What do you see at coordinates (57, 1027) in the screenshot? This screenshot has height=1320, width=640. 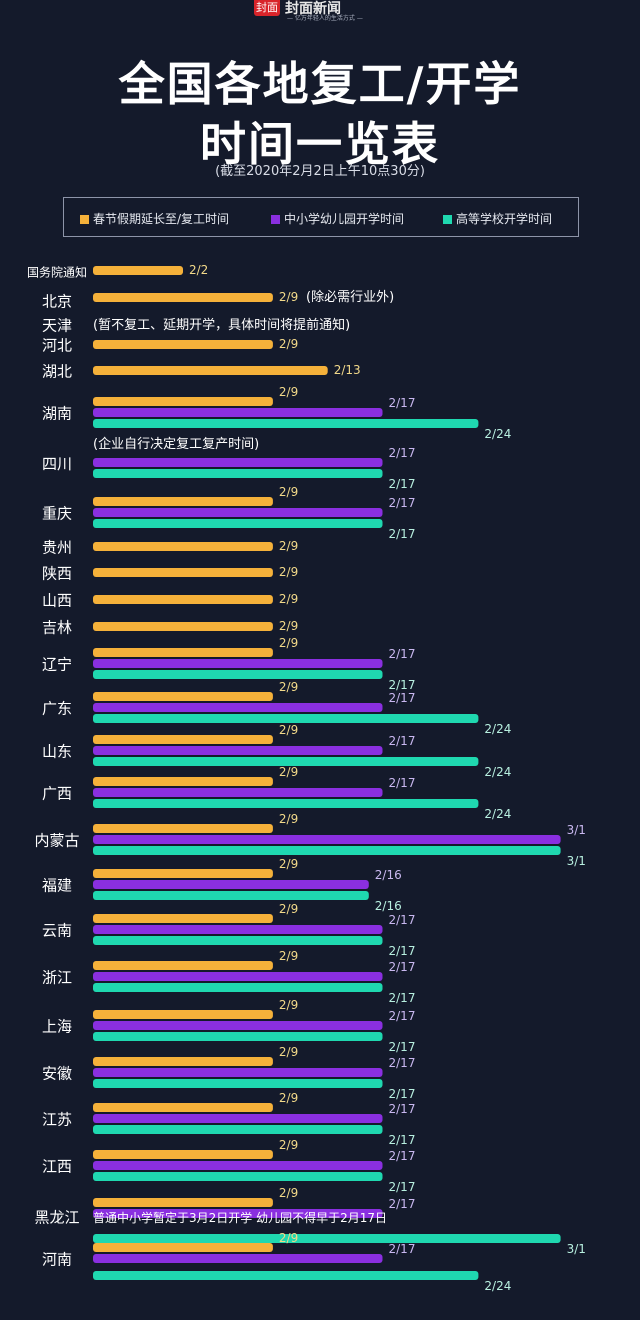 I see `region-label: 上海` at bounding box center [57, 1027].